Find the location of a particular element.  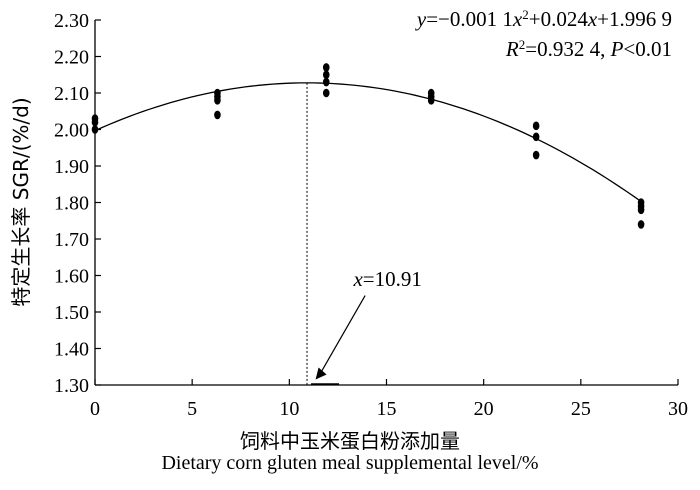

x-tick-label: 10 is located at coordinates (289, 409).